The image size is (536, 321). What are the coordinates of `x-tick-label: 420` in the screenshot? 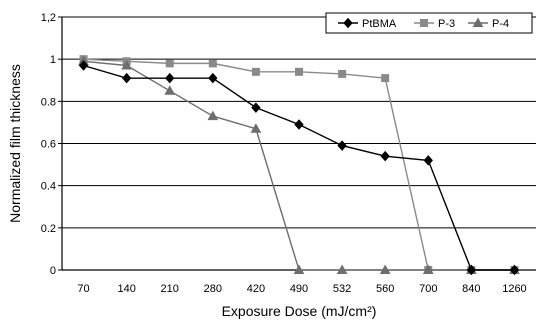 It's located at (256, 289).